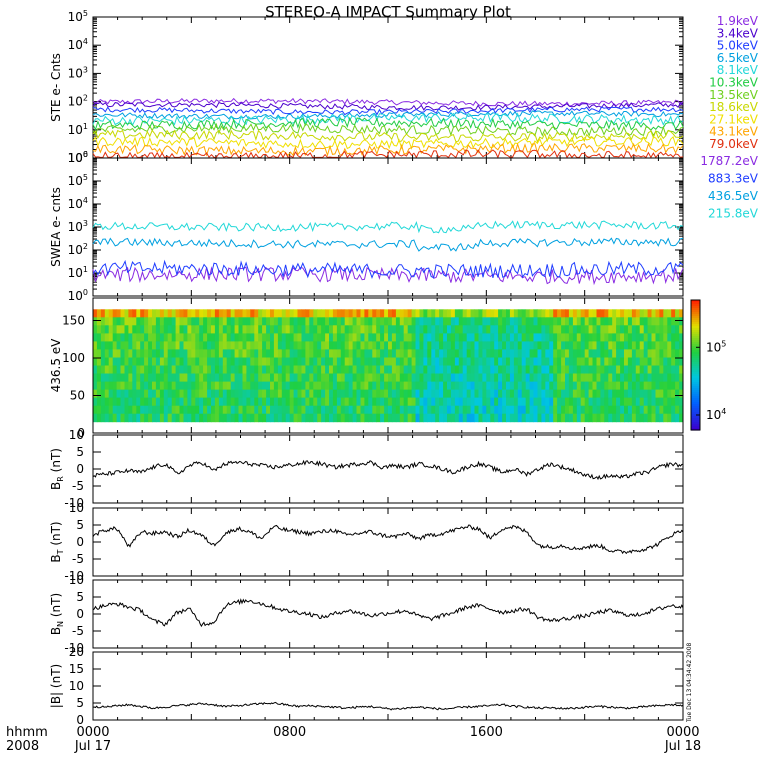 This screenshot has height=784, width=780. I want to click on bmag-y-tick-label: 10, so click(76, 686).